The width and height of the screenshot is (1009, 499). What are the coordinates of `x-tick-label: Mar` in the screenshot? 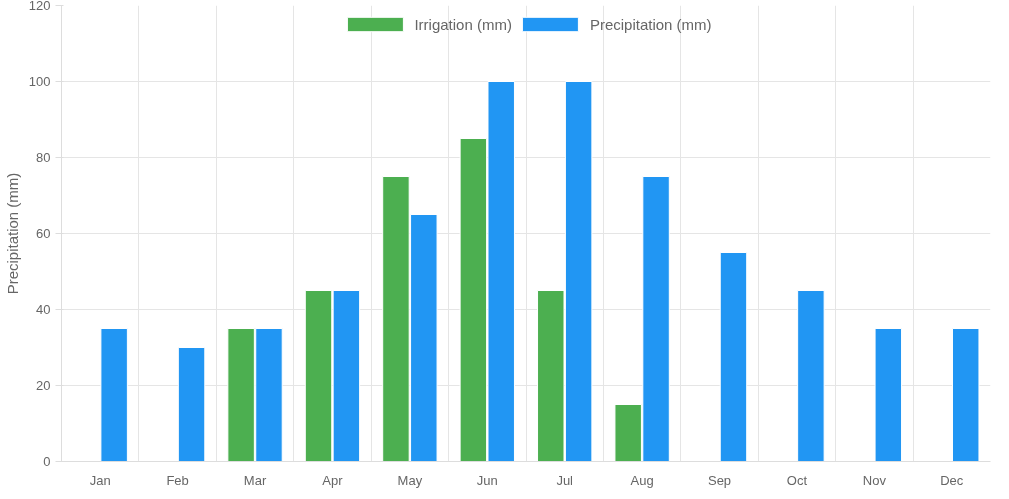 It's located at (255, 480).